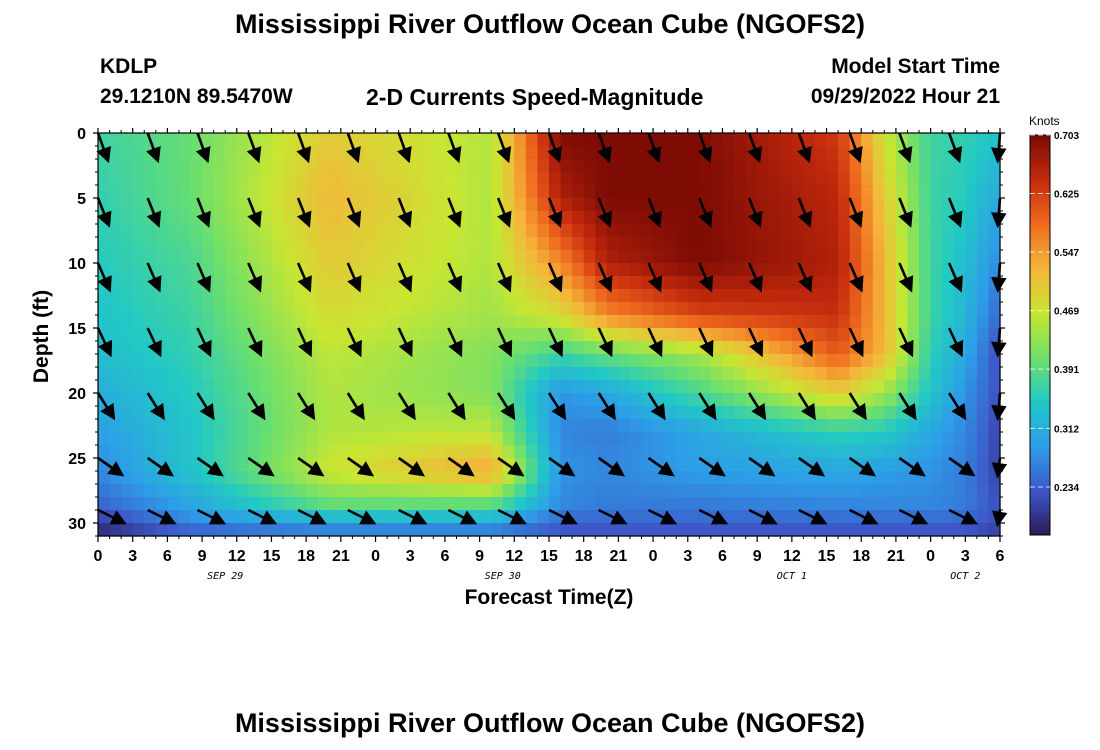 The width and height of the screenshot is (1100, 750). Describe the element at coordinates (77, 329) in the screenshot. I see `y-tick-label: 15` at that location.